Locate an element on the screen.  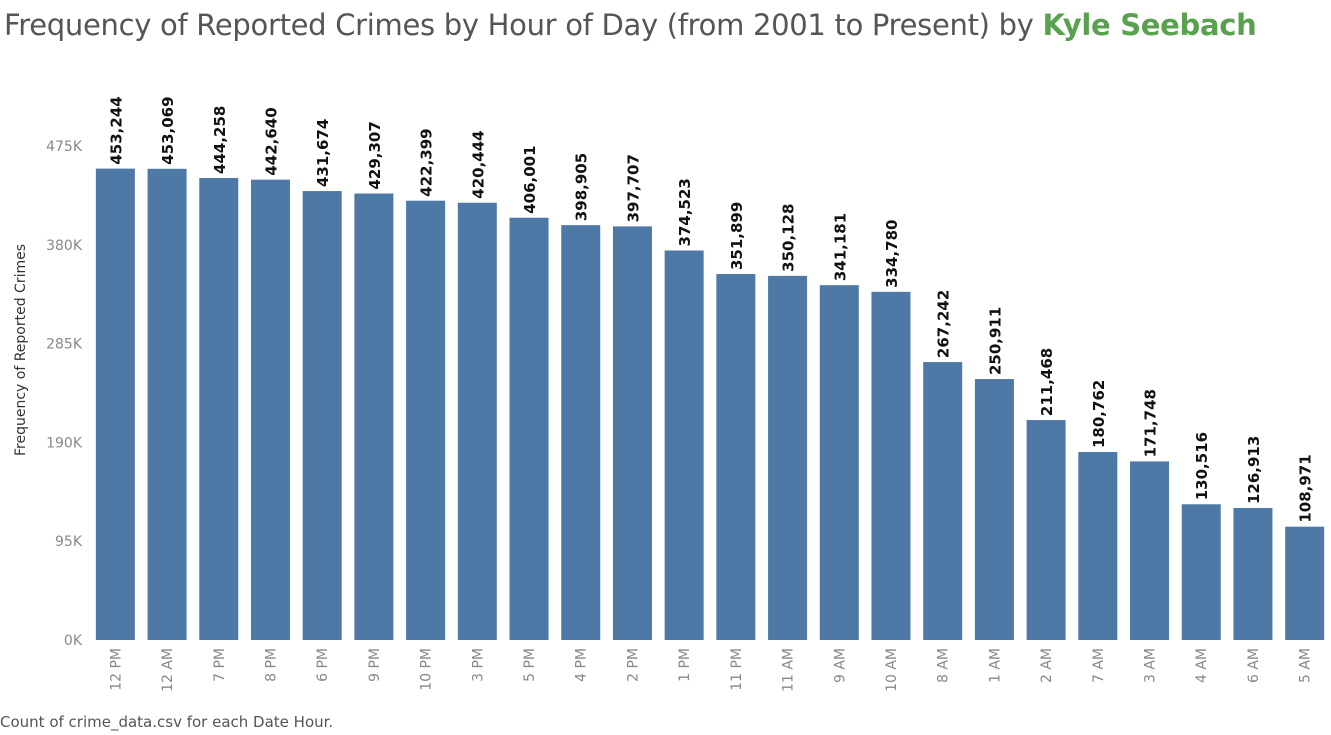
data-label: 444,258 is located at coordinates (220, 140).